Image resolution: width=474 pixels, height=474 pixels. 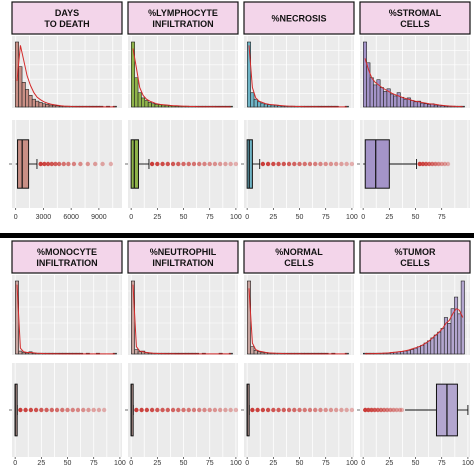 I want to click on facet-title: %LYMPHOCYTE, so click(x=183, y=13).